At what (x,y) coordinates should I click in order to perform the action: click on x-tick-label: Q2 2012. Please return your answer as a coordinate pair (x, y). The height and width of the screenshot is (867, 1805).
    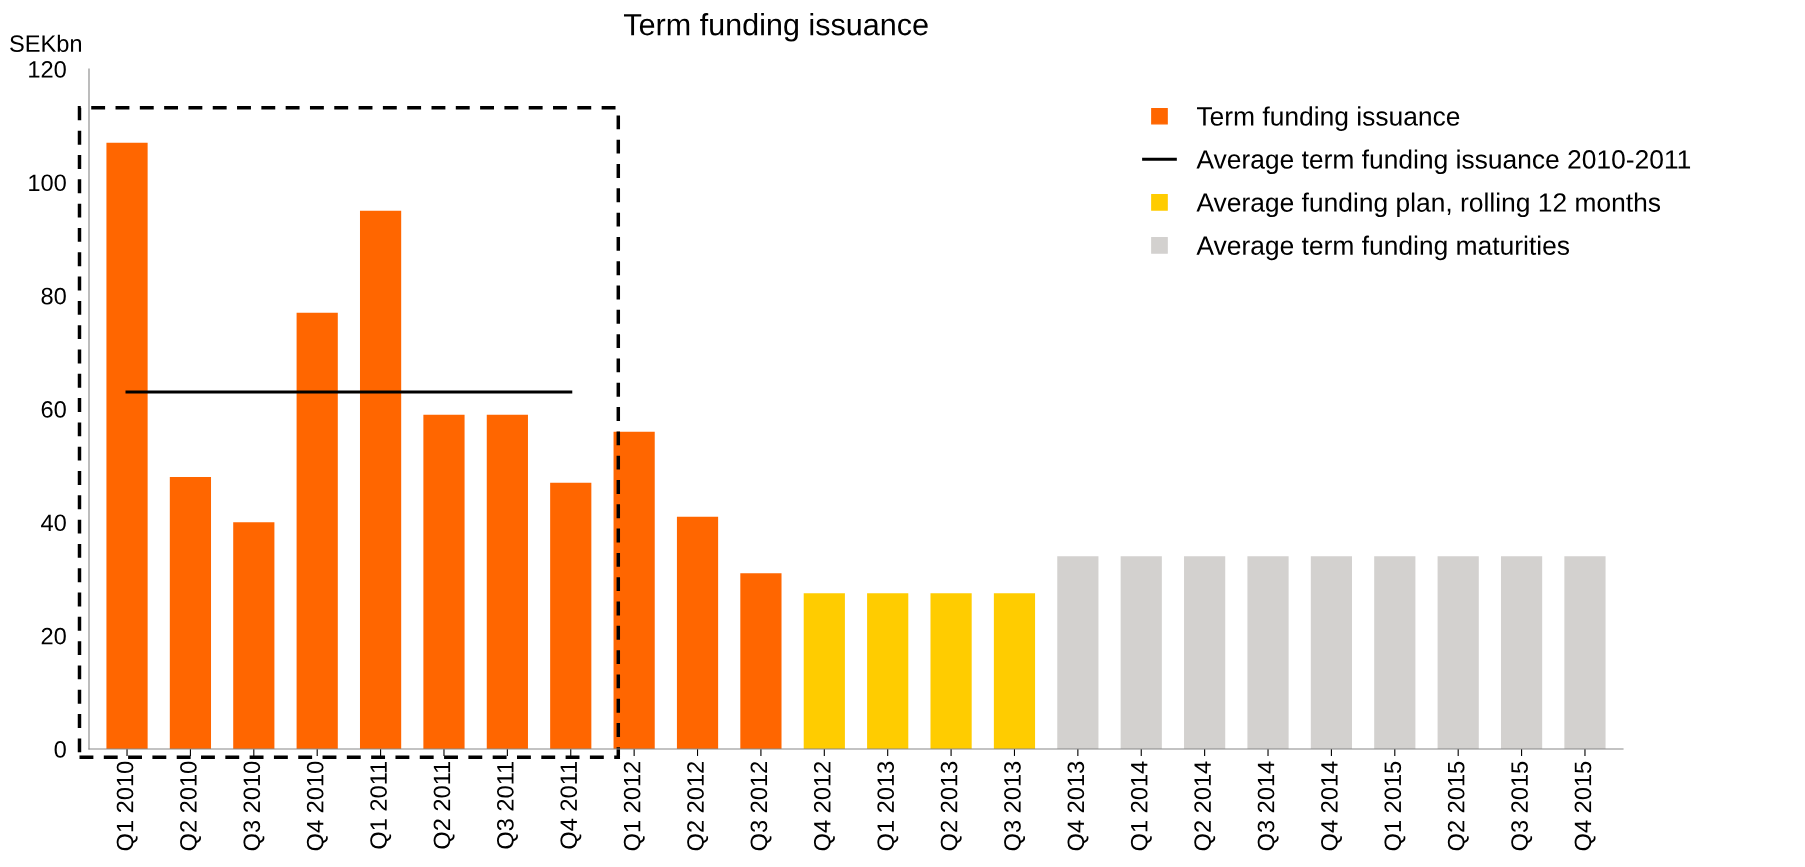
    Looking at the image, I should click on (698, 806).